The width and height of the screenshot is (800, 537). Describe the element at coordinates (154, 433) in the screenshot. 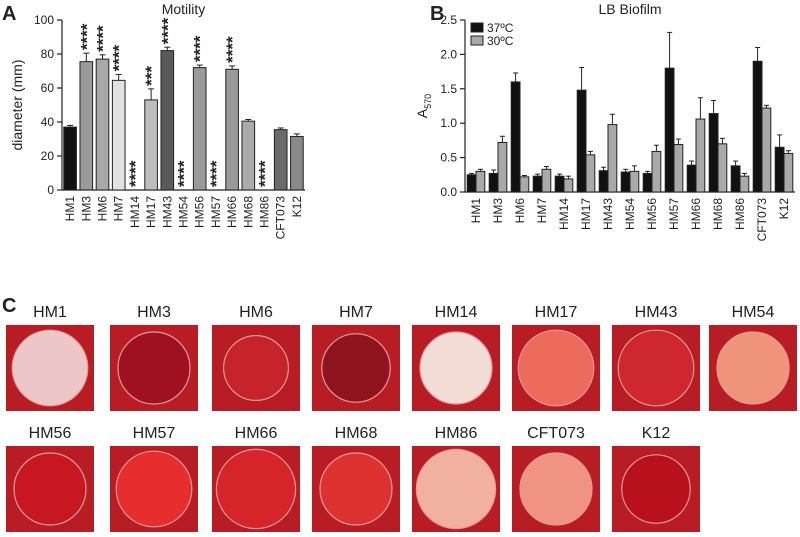

I see `plate-label: HM57` at that location.